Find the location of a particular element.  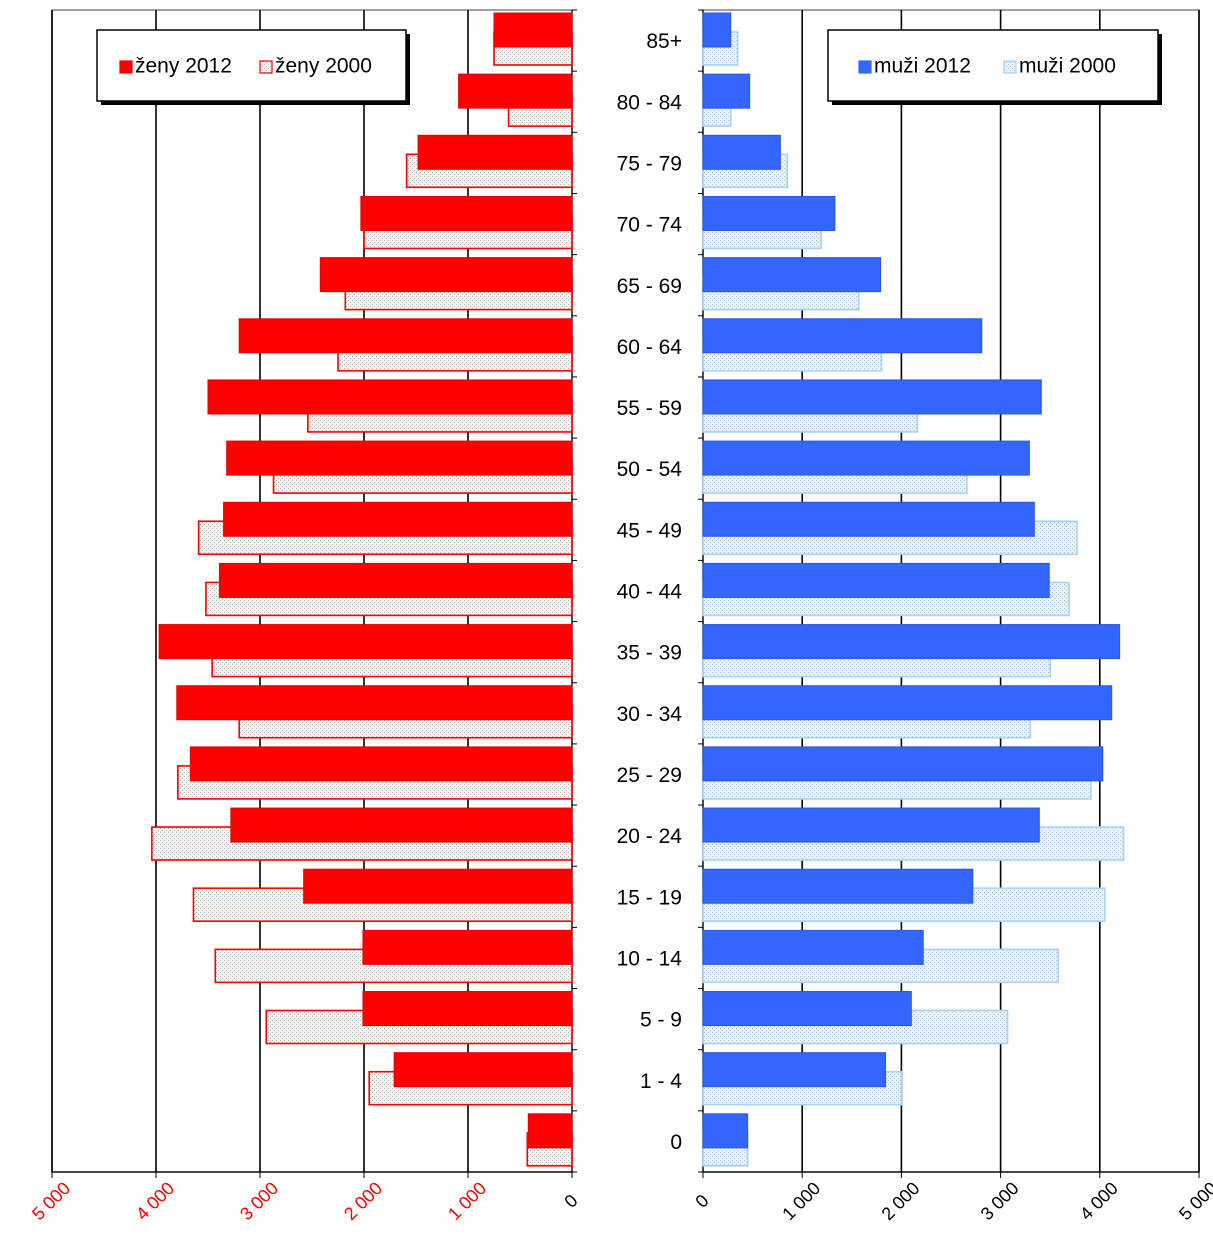

legend-swatch-eny-2012 is located at coordinates (126, 67).